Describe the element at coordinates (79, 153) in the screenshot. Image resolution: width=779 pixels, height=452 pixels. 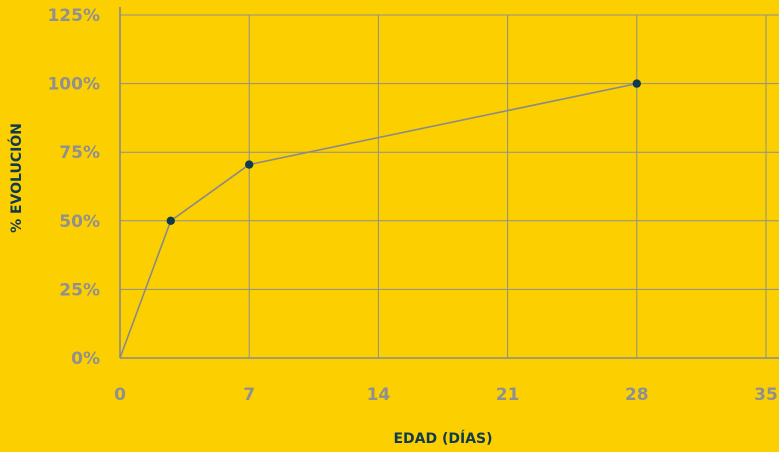
I see `y-tick-label: 75%` at that location.